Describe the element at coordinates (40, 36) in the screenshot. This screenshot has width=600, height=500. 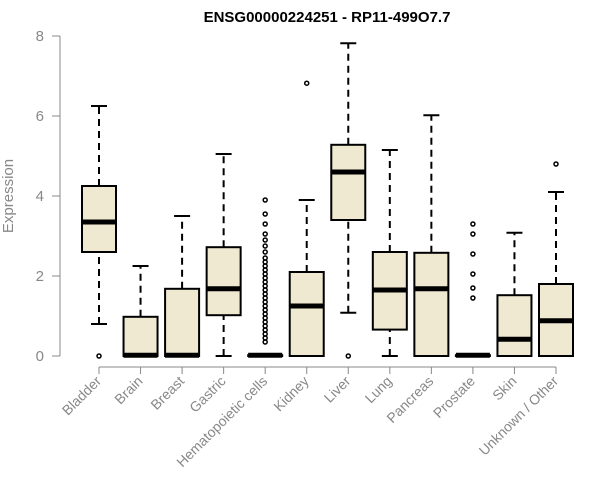
I see `y-tick-label: 8` at that location.